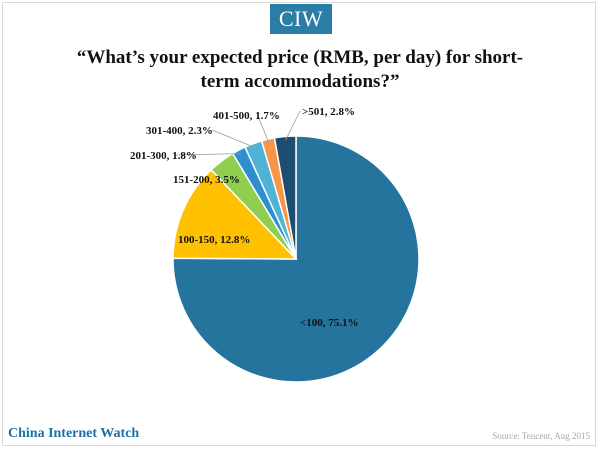  I want to click on slice-label: 100-150, 12.8%, so click(214, 240).